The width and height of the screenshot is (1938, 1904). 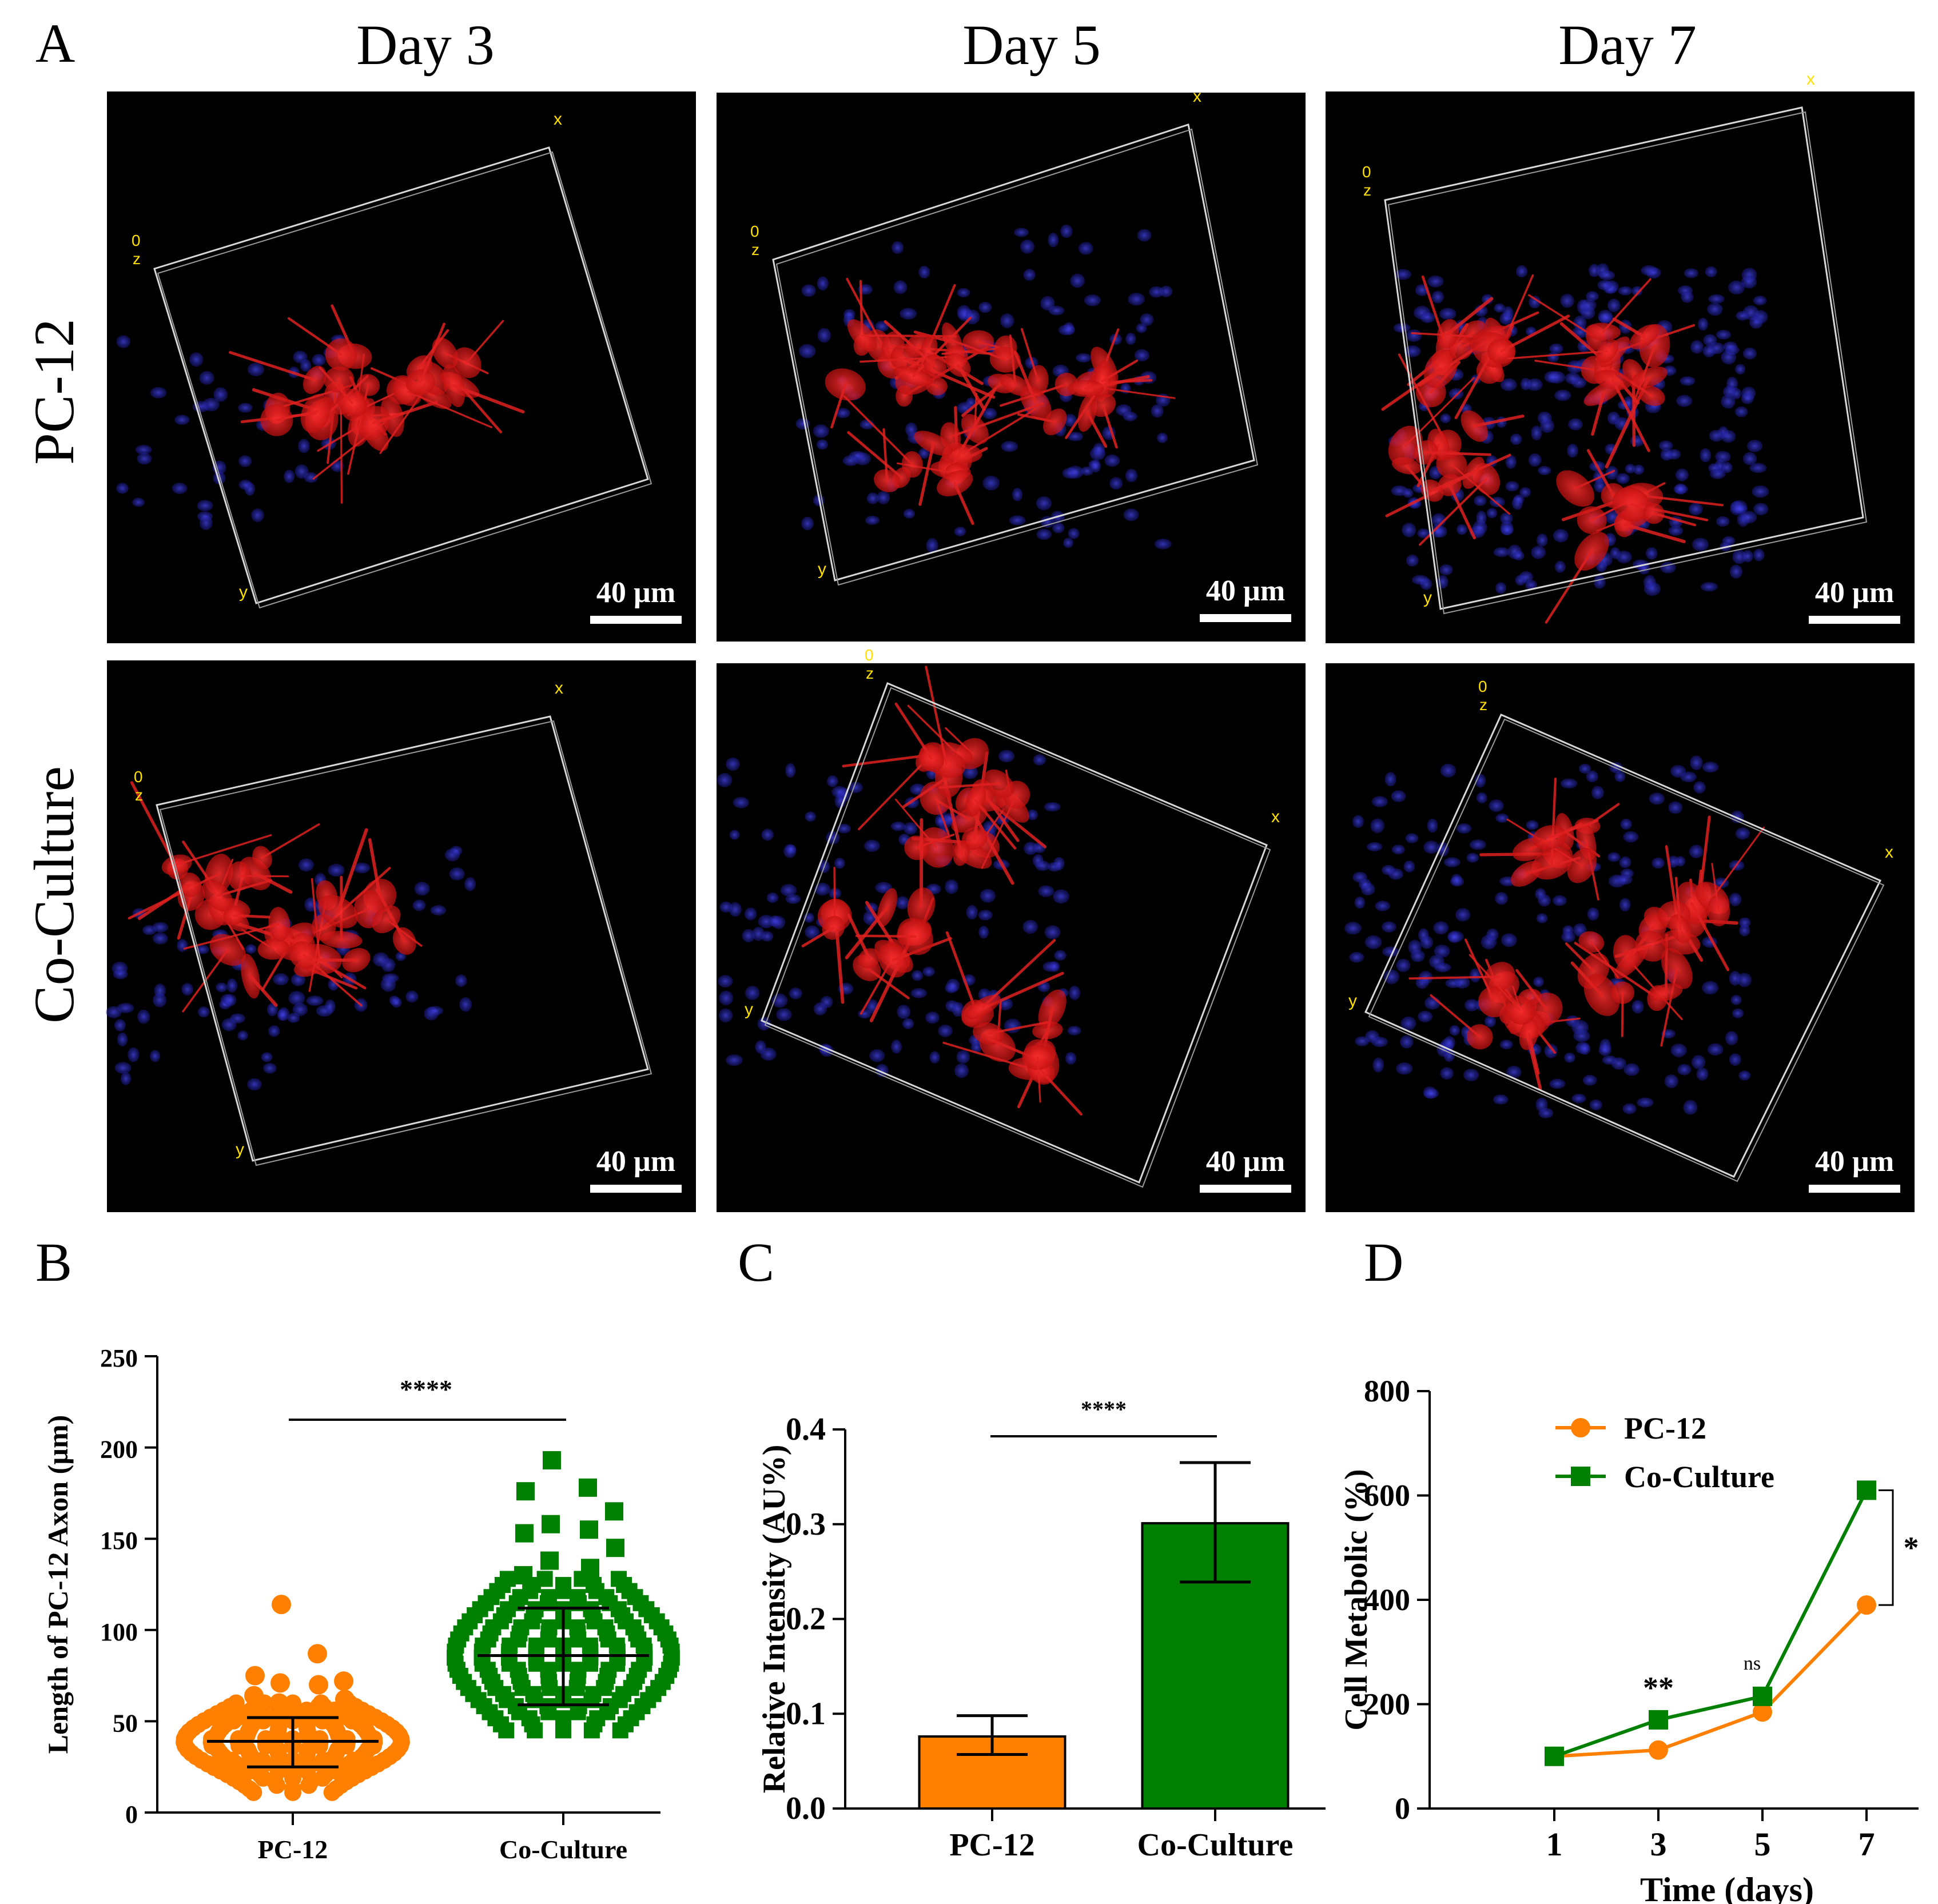 I want to click on axis-label-origin: 0, so click(x=1482, y=686).